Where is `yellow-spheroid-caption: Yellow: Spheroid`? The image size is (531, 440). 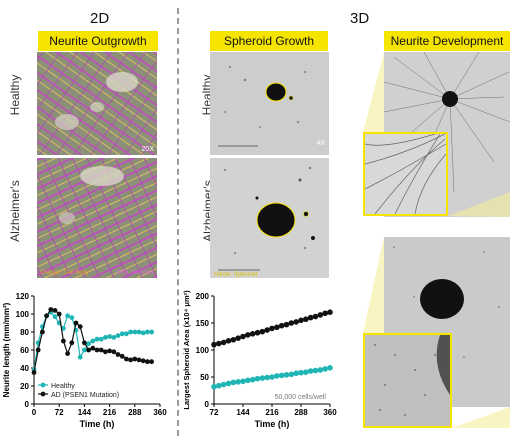 yellow-spheroid-caption: Yellow: Spheroid is located at coordinates (235, 275).